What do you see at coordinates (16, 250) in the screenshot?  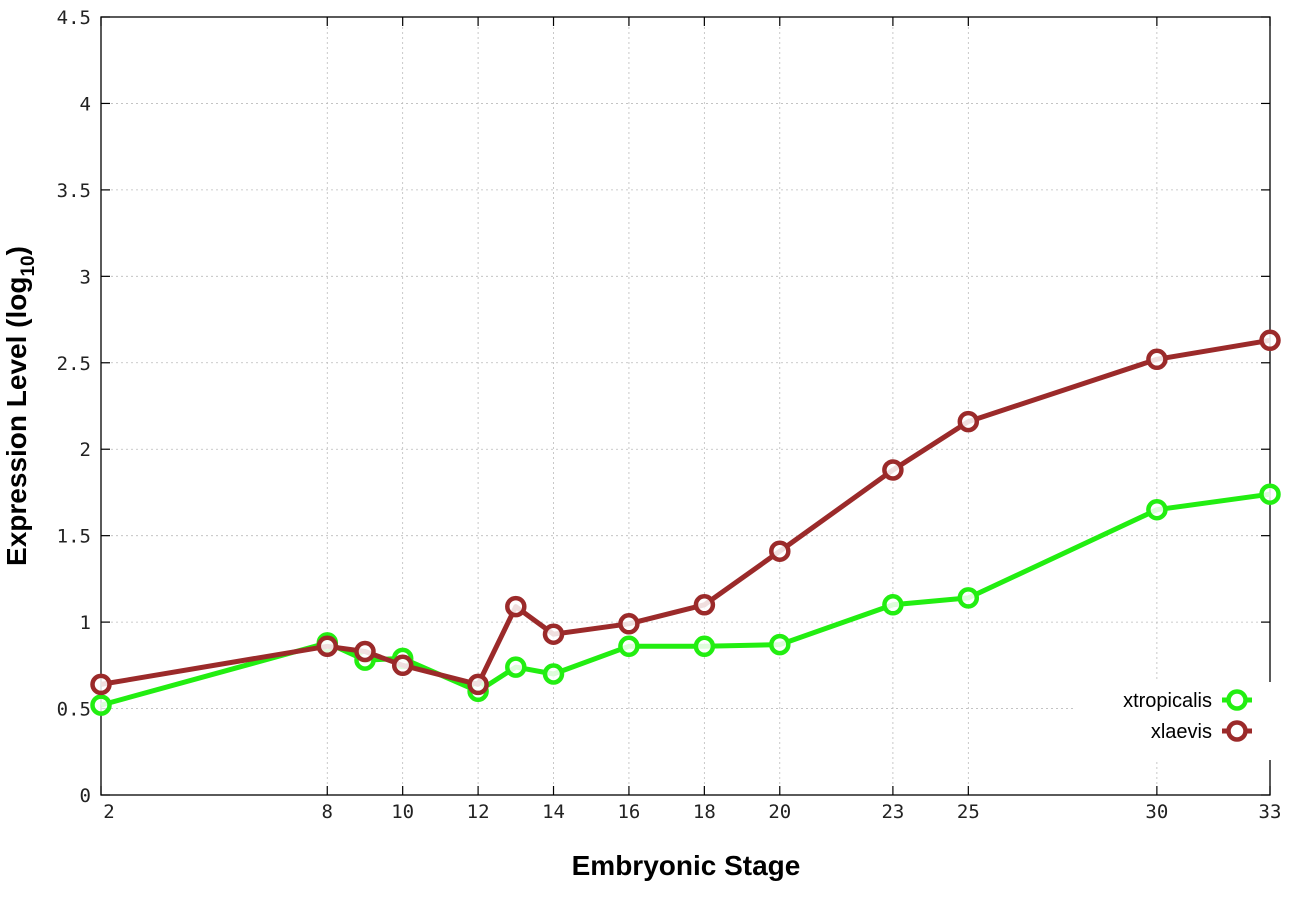 I see `y-axis-title-close: )` at bounding box center [16, 250].